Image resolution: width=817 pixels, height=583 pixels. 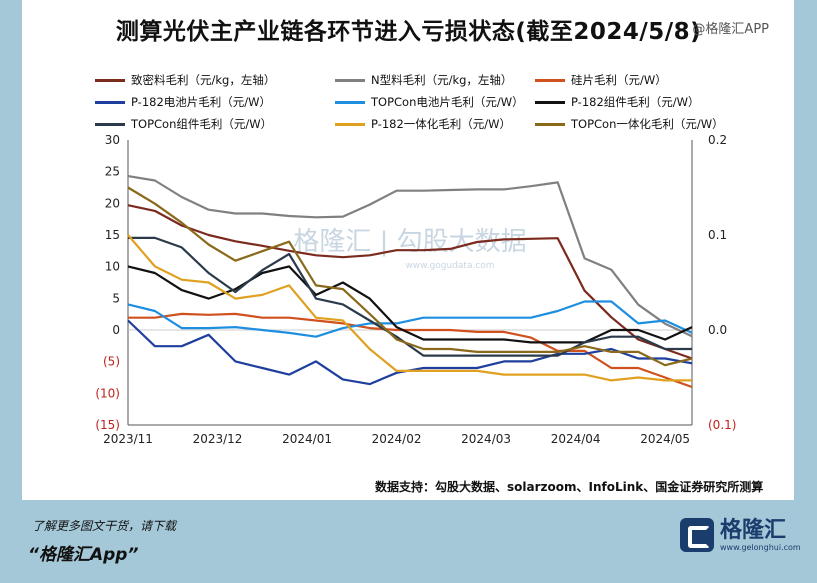 What do you see at coordinates (112, 172) in the screenshot?
I see `y-left-tick-label: 25` at bounding box center [112, 172].